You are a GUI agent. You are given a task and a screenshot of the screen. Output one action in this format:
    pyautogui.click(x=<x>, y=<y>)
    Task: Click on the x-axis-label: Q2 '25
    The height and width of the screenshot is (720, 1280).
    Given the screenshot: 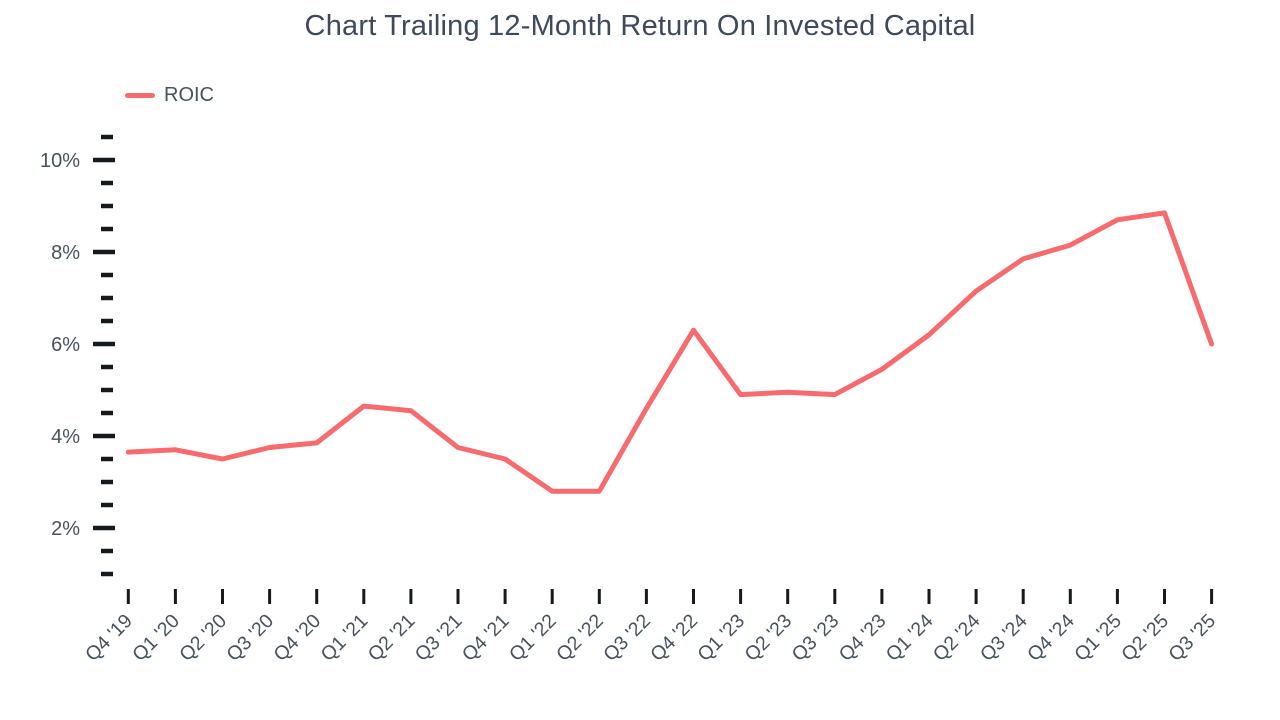 What is the action you would take?
    pyautogui.click(x=1145, y=638)
    